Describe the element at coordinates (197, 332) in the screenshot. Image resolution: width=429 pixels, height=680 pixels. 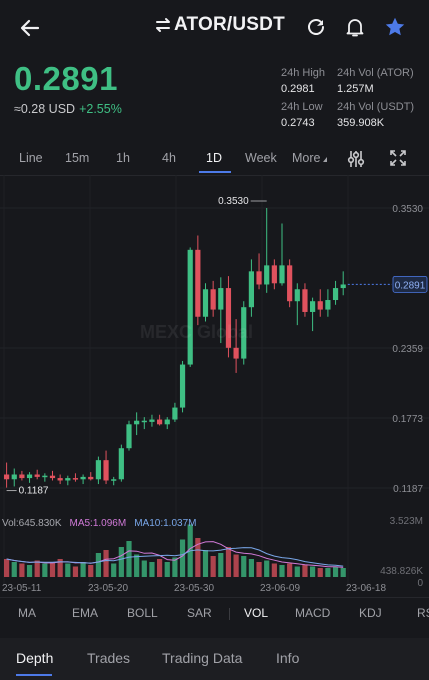
I see `watermark-text: MEXC Global` at that location.